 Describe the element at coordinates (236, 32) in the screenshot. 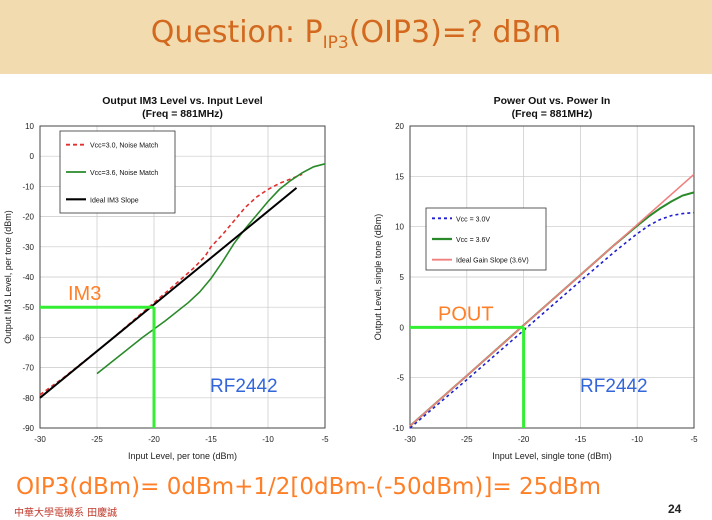

I see `title-prefix: Question: P` at that location.